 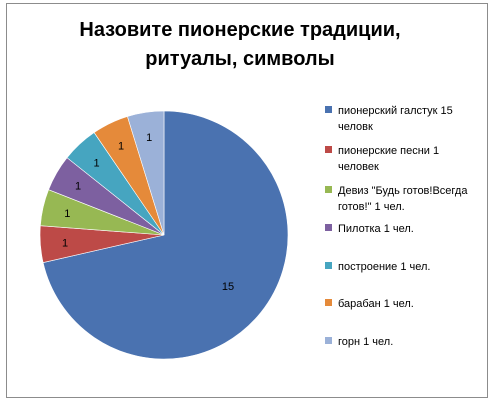 I want to click on data-label-3: 1, so click(x=67, y=214).